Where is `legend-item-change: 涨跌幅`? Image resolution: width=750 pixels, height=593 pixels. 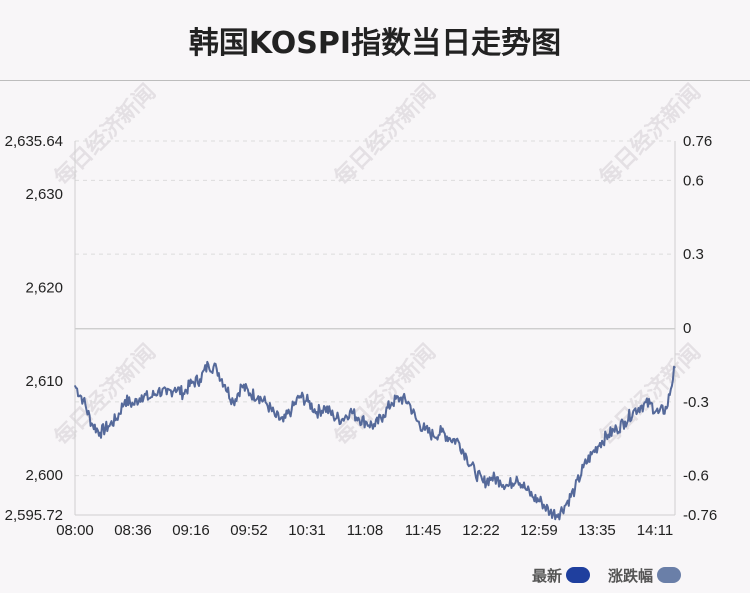
legend-item-change: 涨跌幅 is located at coordinates (645, 575).